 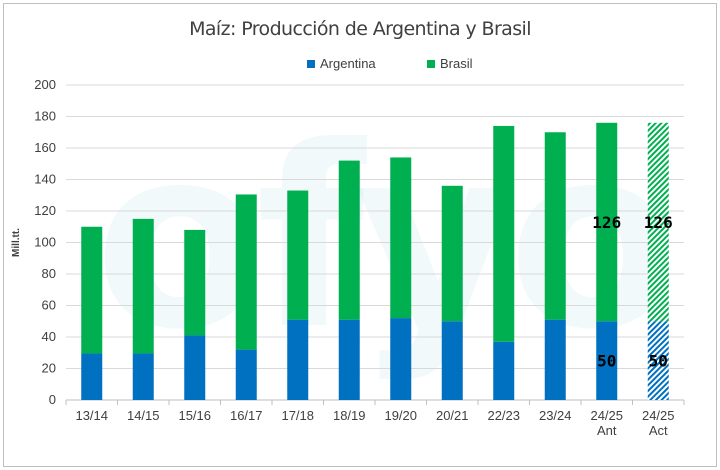 I want to click on y-tick-label: 0, so click(x=52, y=399).